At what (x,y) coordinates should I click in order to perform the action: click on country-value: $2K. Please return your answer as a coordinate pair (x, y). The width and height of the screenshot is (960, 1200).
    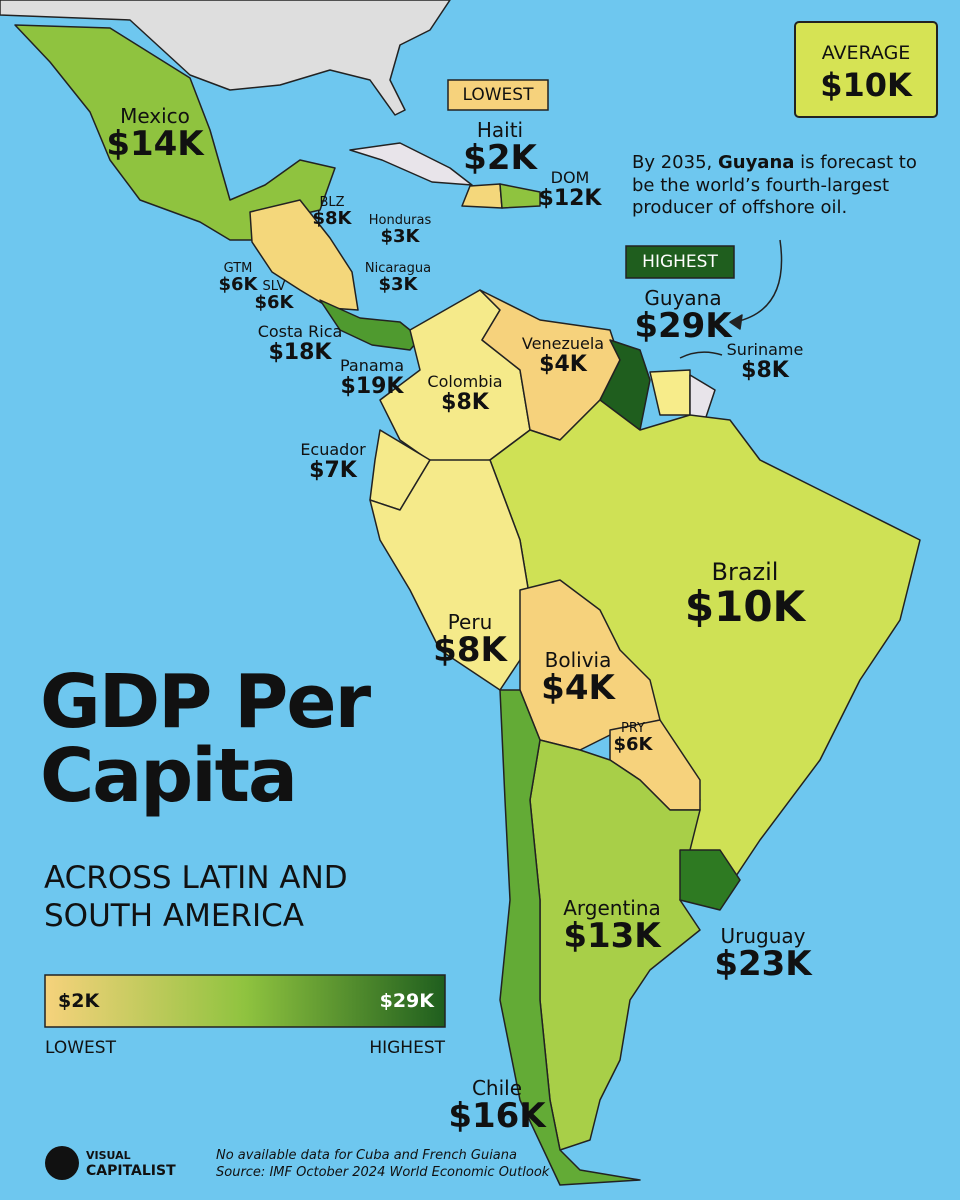
    Looking at the image, I should click on (500, 158).